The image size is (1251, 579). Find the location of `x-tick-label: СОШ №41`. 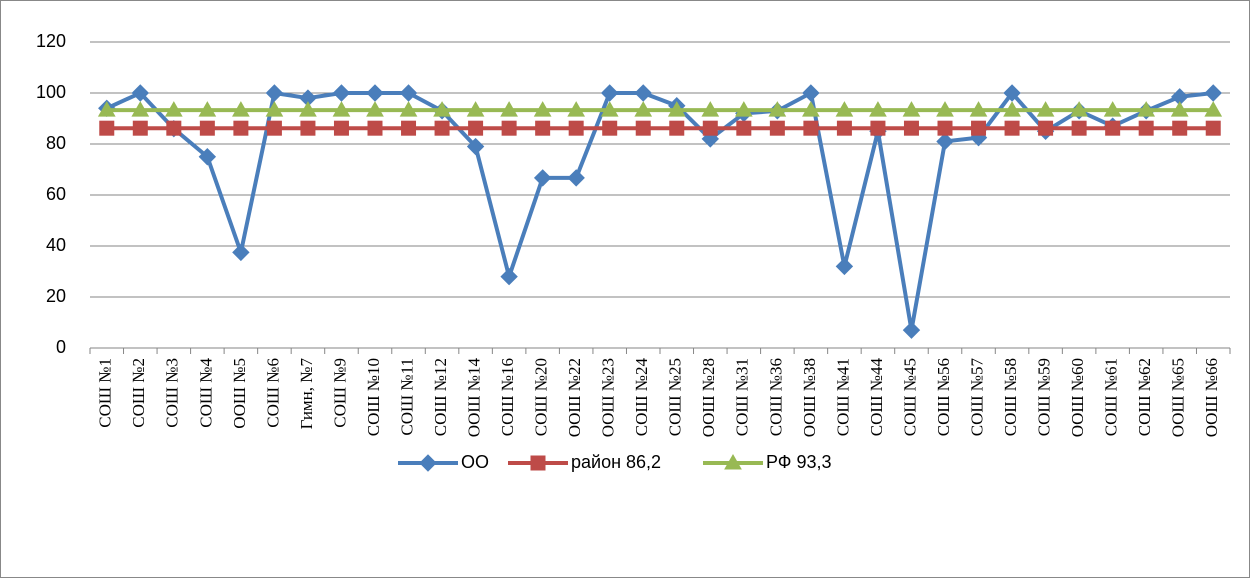

x-tick-label: СОШ №41 is located at coordinates (842, 397).